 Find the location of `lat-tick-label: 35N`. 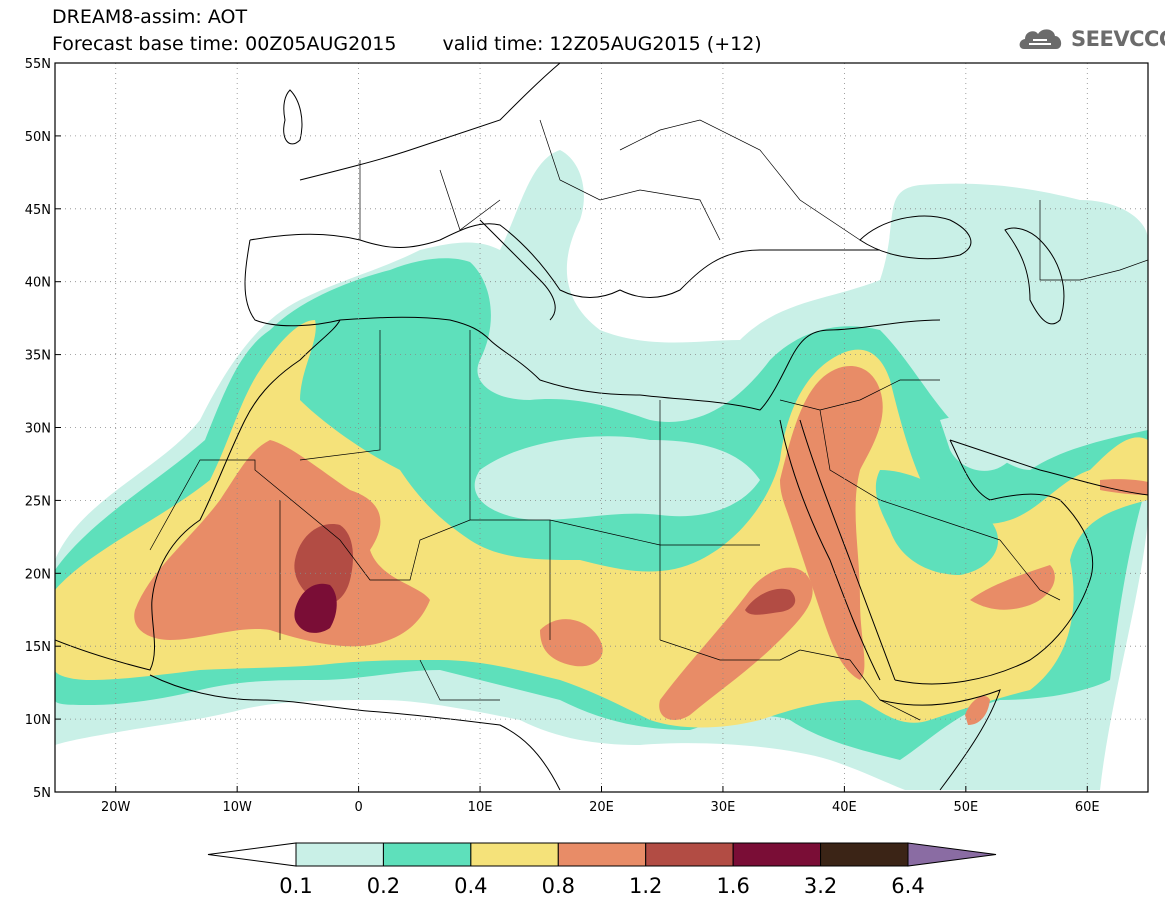

lat-tick-label: 35N is located at coordinates (38, 356).